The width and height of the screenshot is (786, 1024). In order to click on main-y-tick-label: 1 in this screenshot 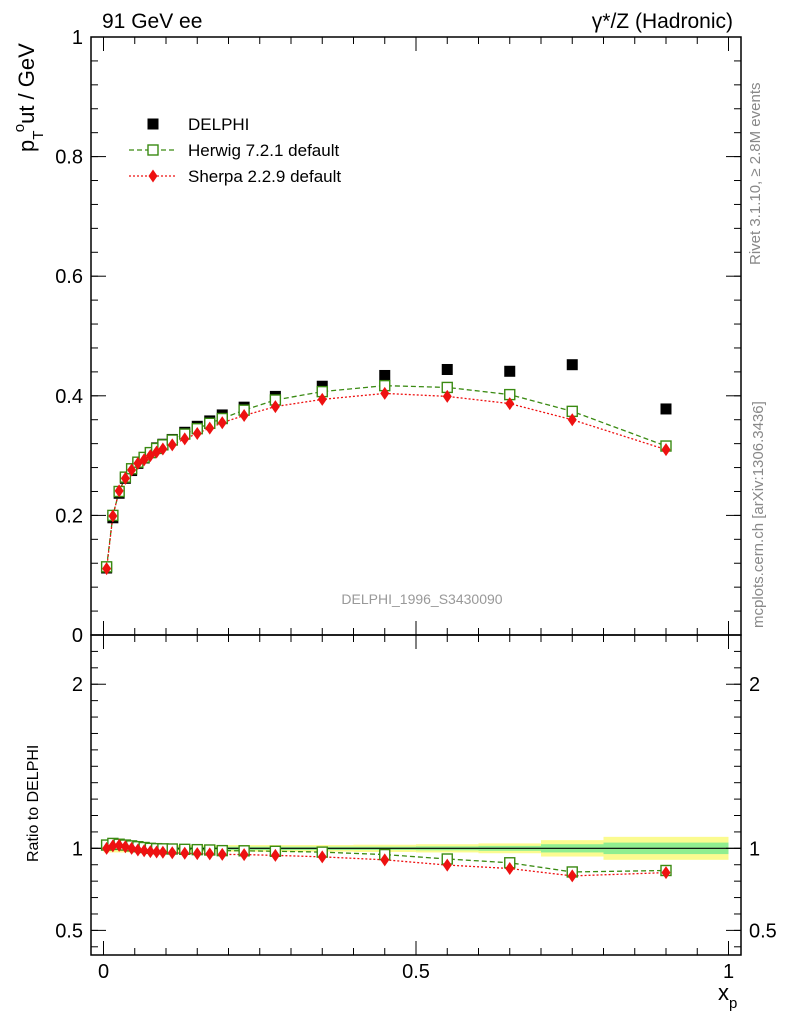, I will do `click(77, 38)`.